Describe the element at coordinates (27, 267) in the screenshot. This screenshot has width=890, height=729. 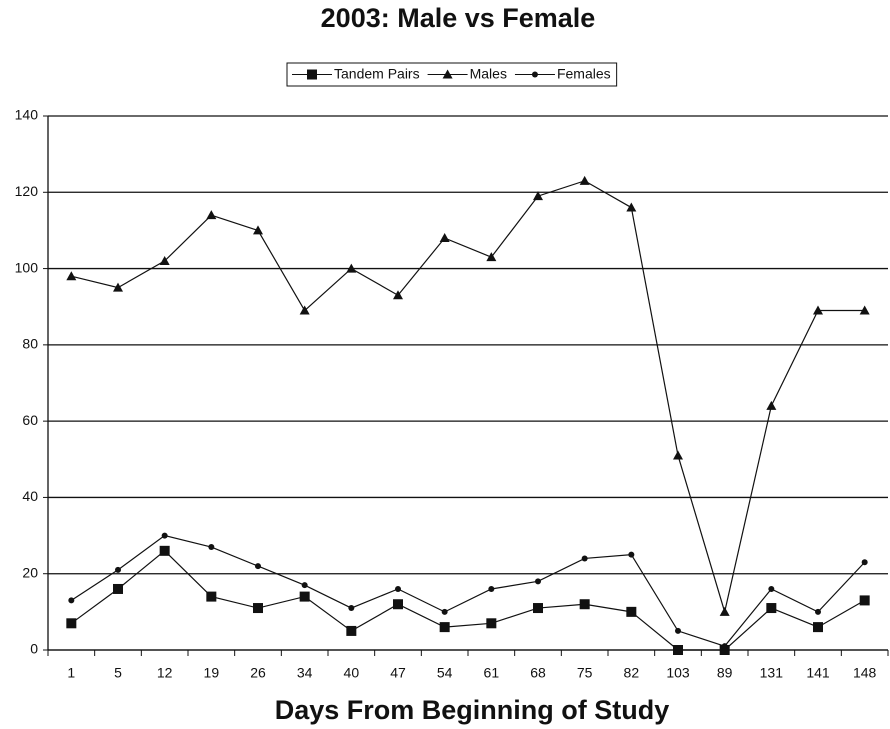
I see `y-tick-label: 100` at that location.